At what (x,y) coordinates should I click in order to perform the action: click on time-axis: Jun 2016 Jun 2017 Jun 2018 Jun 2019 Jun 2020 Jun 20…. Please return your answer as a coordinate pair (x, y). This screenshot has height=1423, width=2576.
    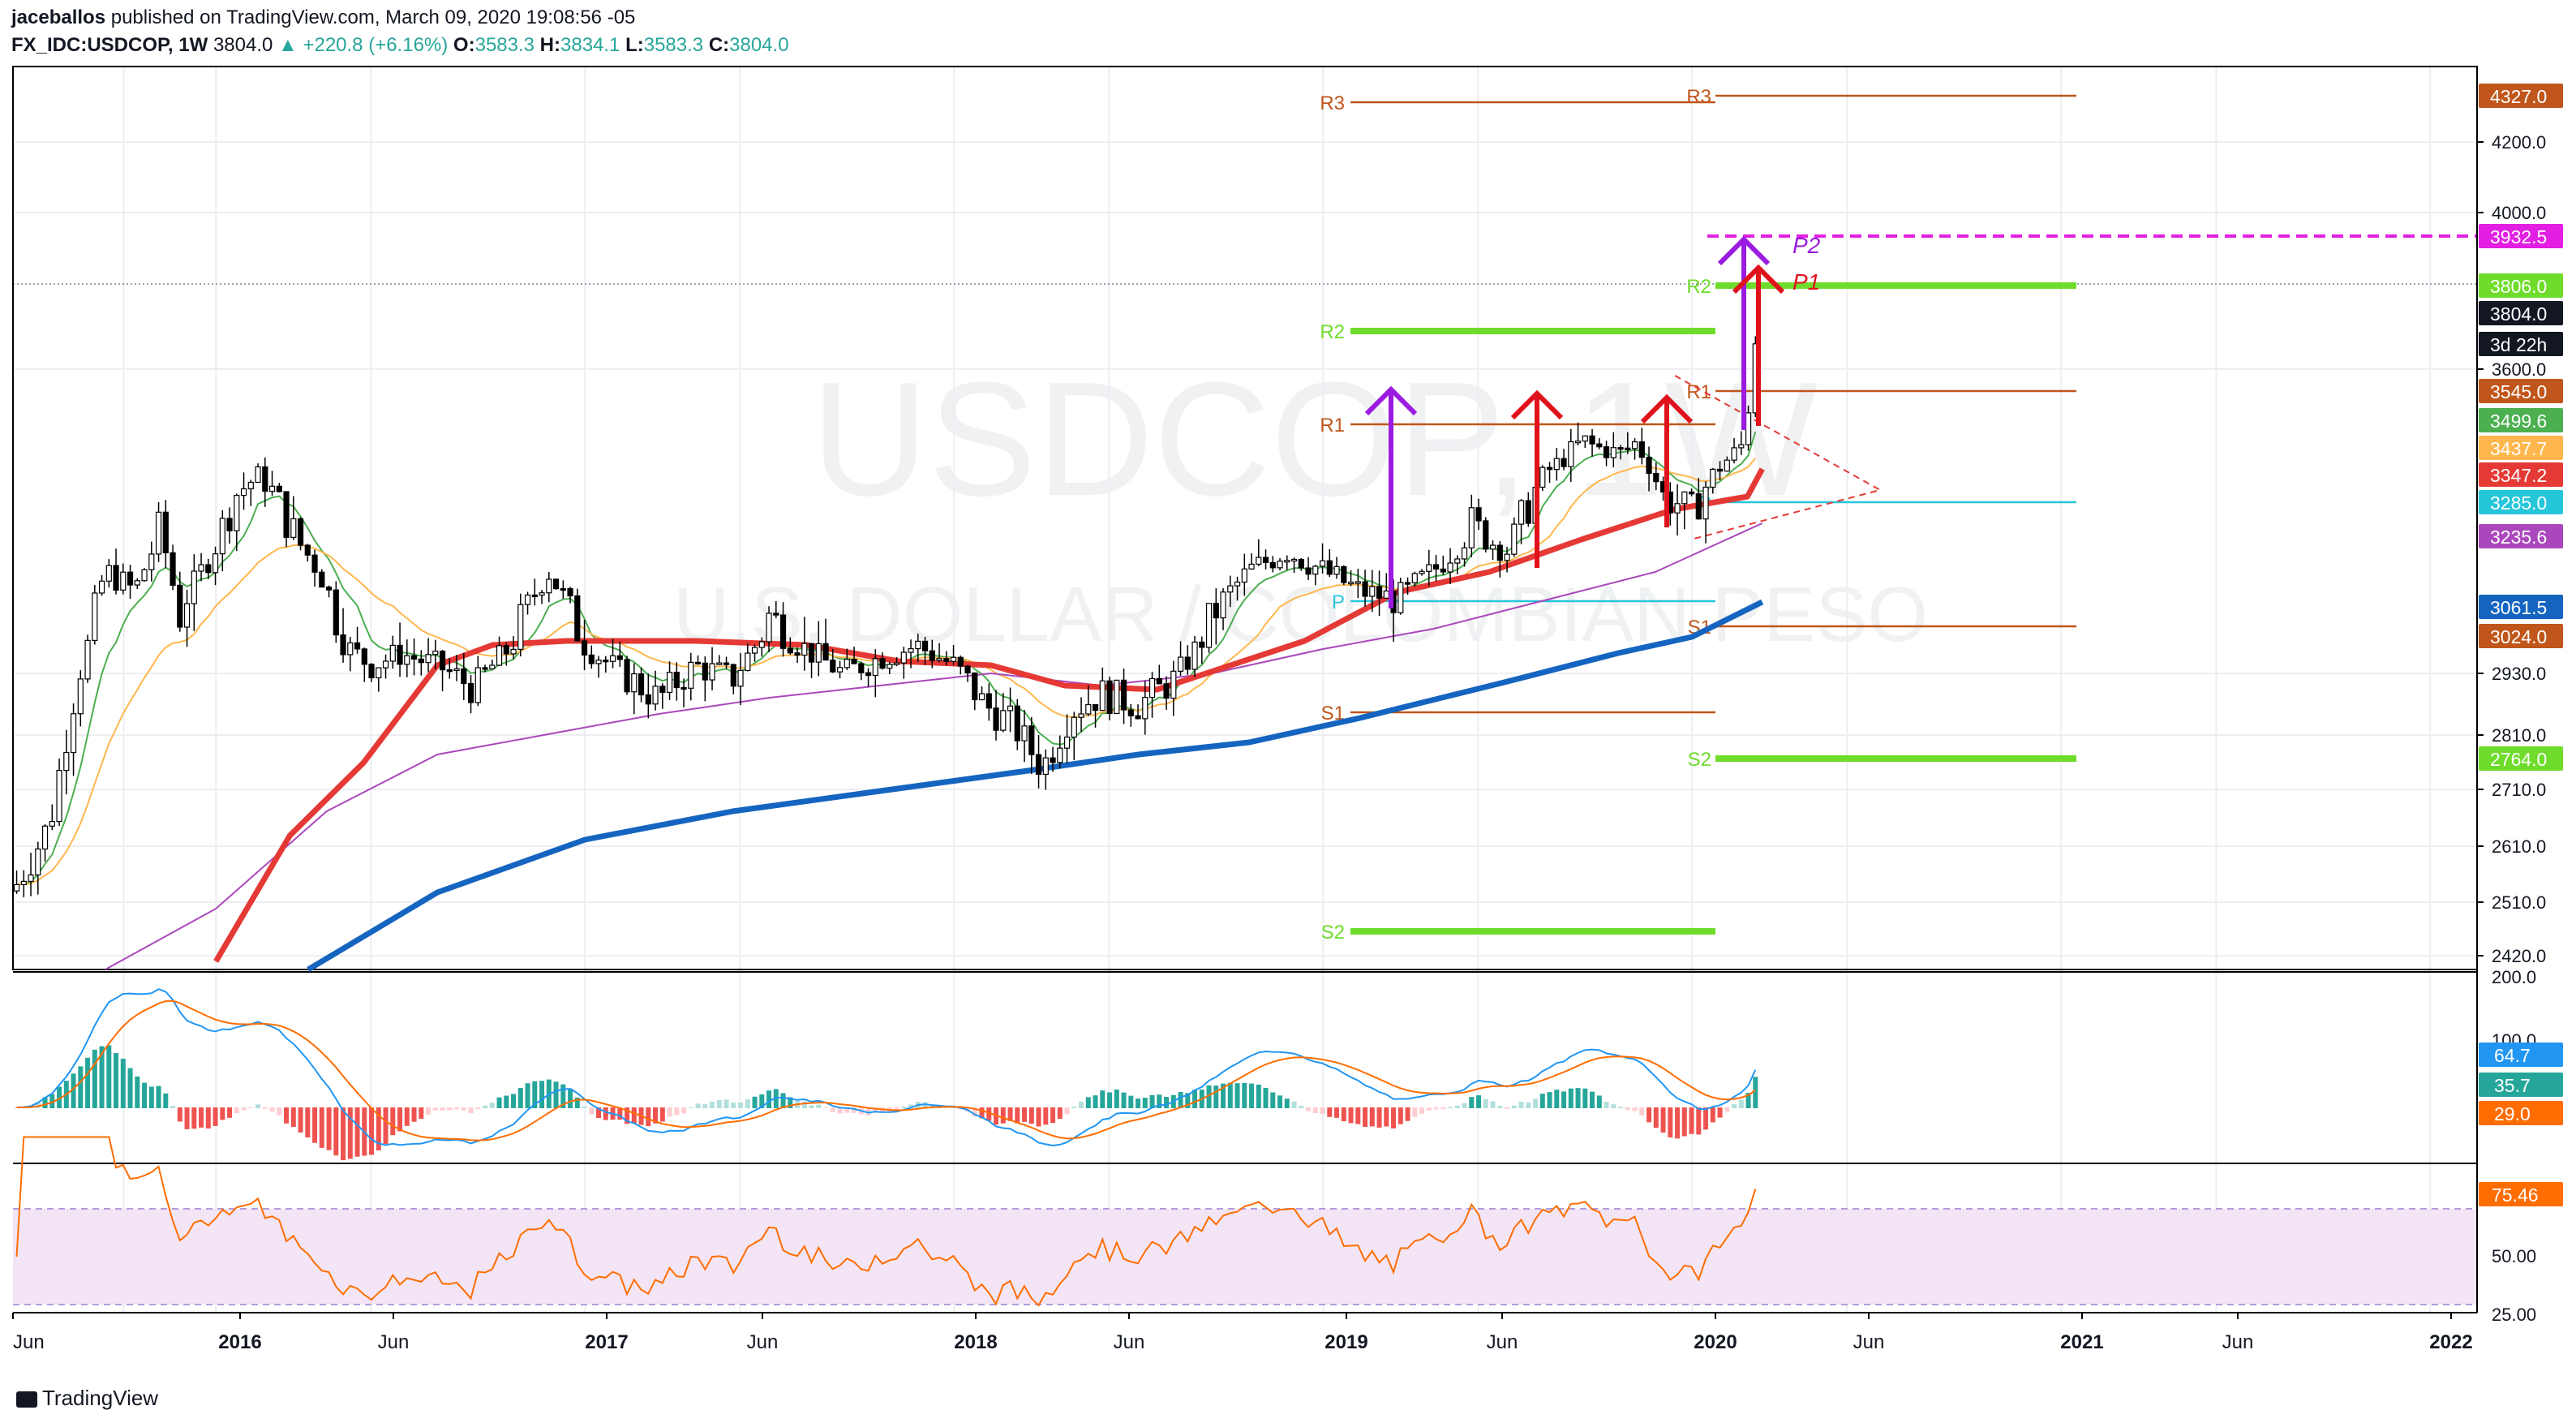
    Looking at the image, I should click on (1242, 1333).